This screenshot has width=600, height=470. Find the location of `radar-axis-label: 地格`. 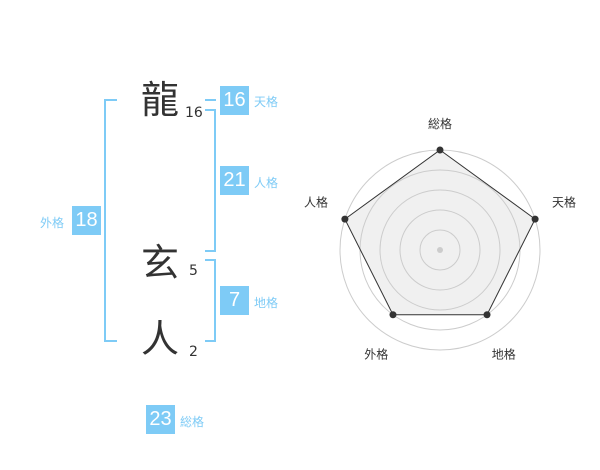

radar-axis-label: 地格 is located at coordinates (504, 354).